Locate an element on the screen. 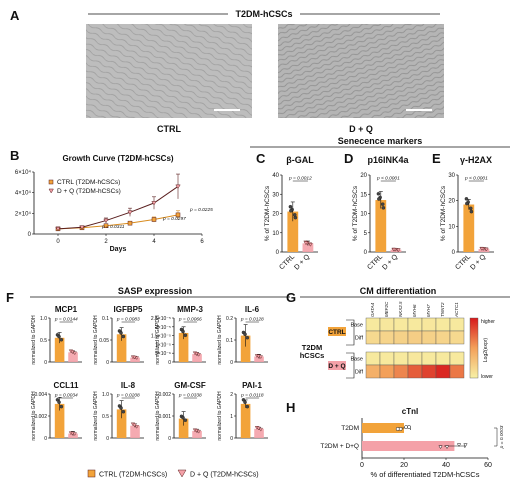  group-label: CTRL is located at coordinates (336, 332).